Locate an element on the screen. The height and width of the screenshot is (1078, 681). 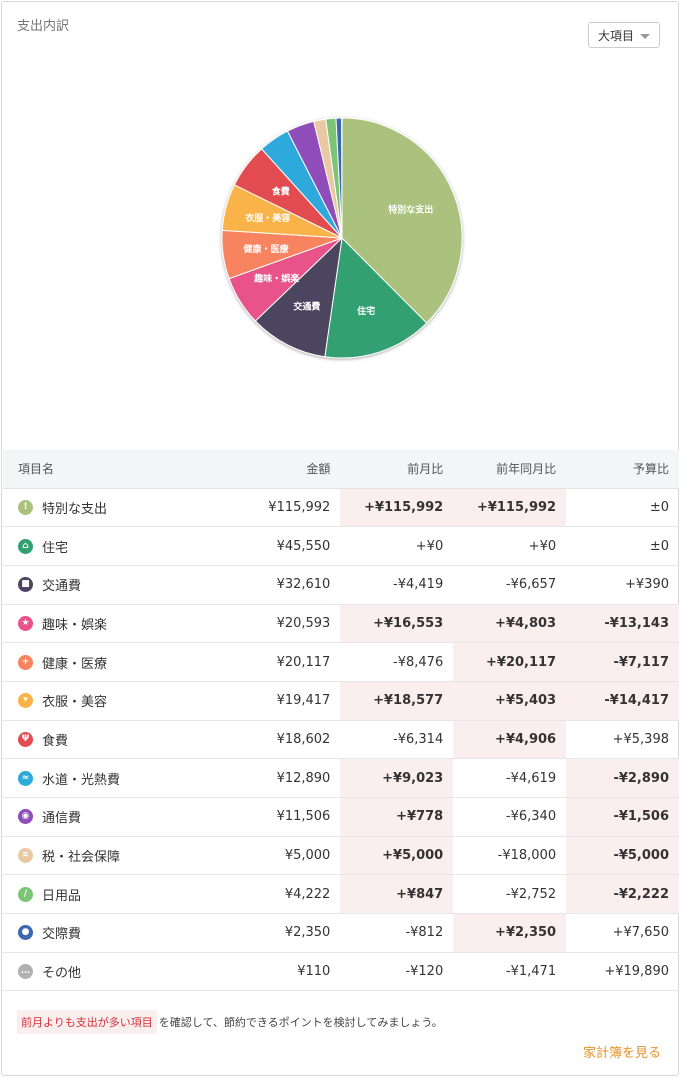
cell-category: + 健康・医療 is located at coordinates (115, 662).